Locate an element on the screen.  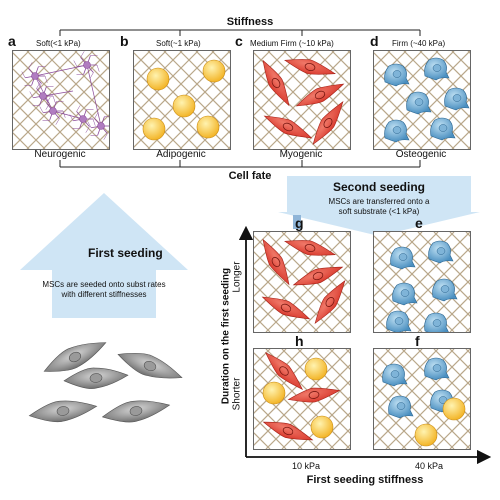
panel-letter-c: c is located at coordinates (239, 41).